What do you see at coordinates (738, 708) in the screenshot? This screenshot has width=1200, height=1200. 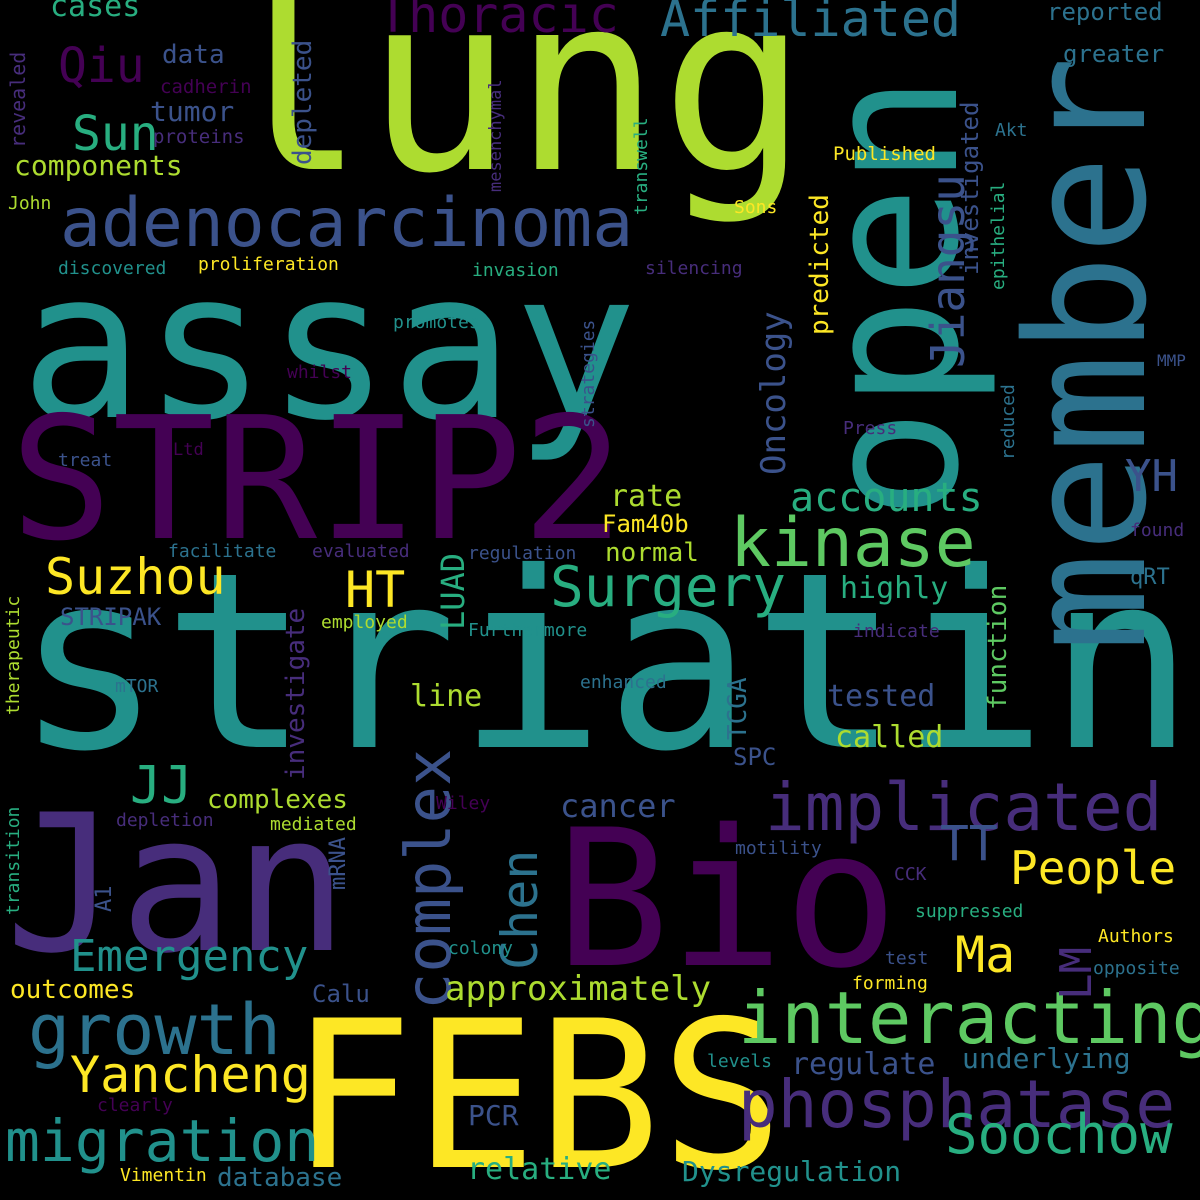 I see `cloud-word-tcga: TCGA` at bounding box center [738, 708].